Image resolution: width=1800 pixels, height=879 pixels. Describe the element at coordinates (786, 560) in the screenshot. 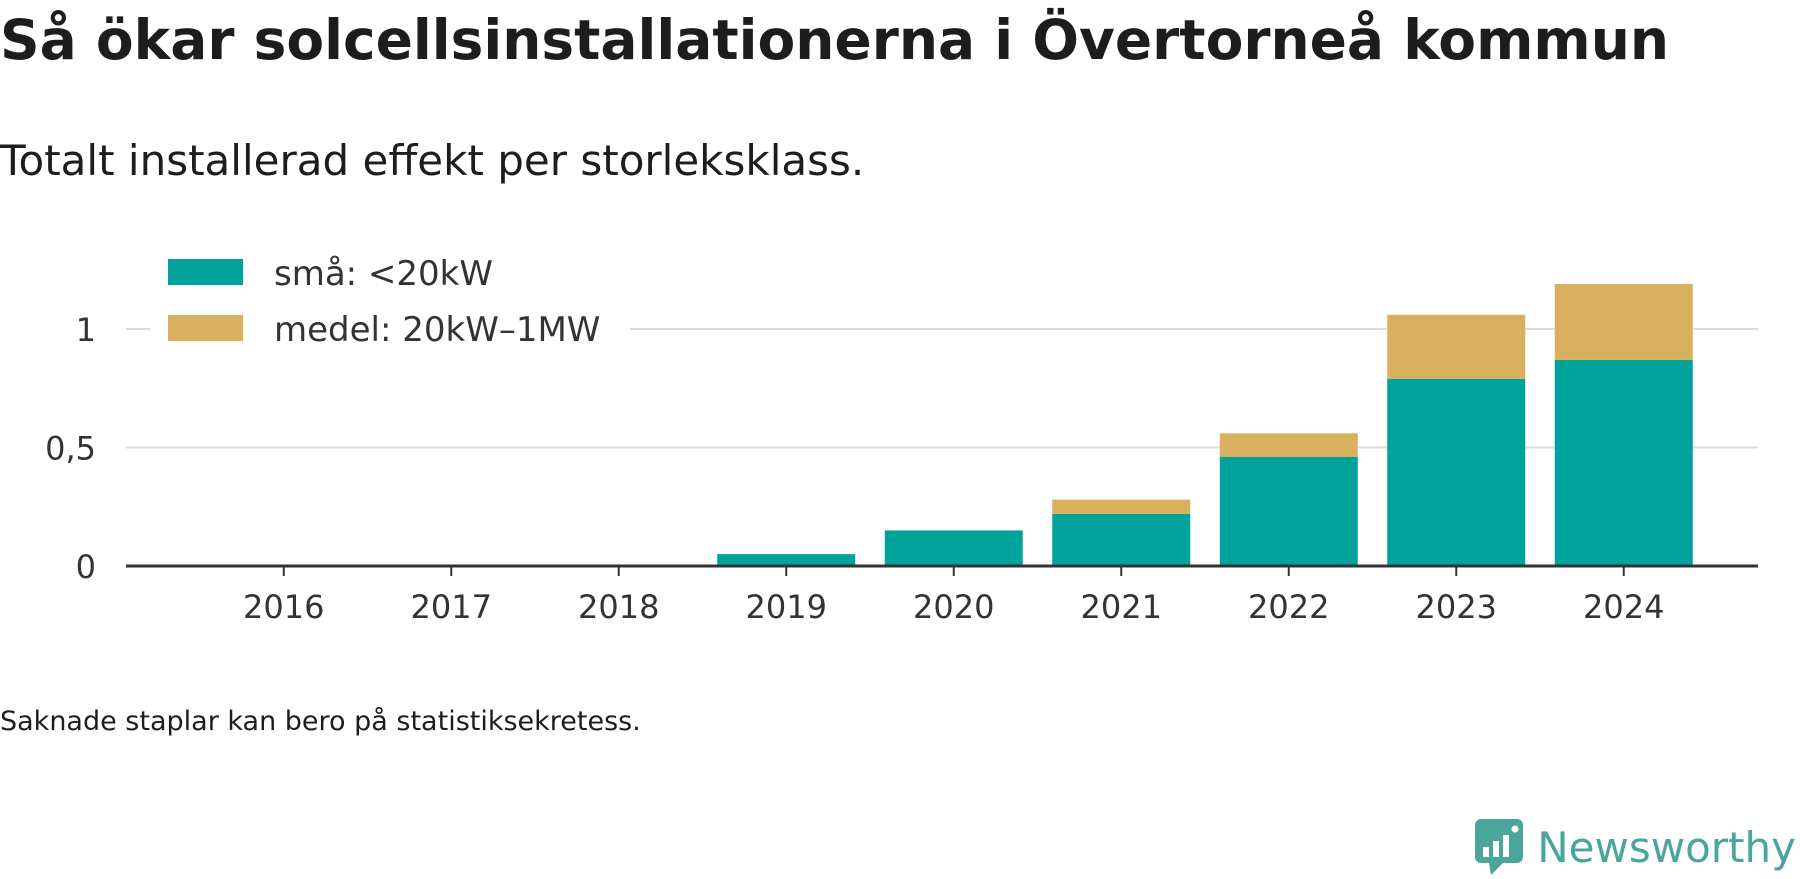

I see `bar-sma-2019` at that location.